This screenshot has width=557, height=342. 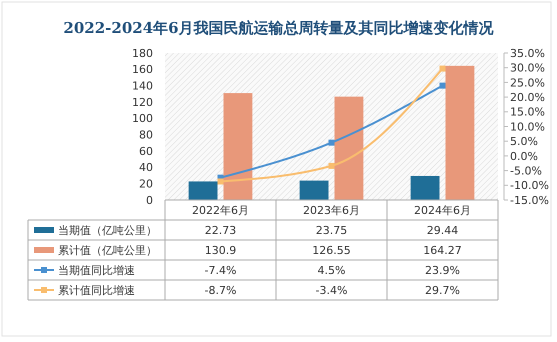 What do you see at coordinates (527, 97) in the screenshot?
I see `y2-tick-label: 20.0%` at bounding box center [527, 97].